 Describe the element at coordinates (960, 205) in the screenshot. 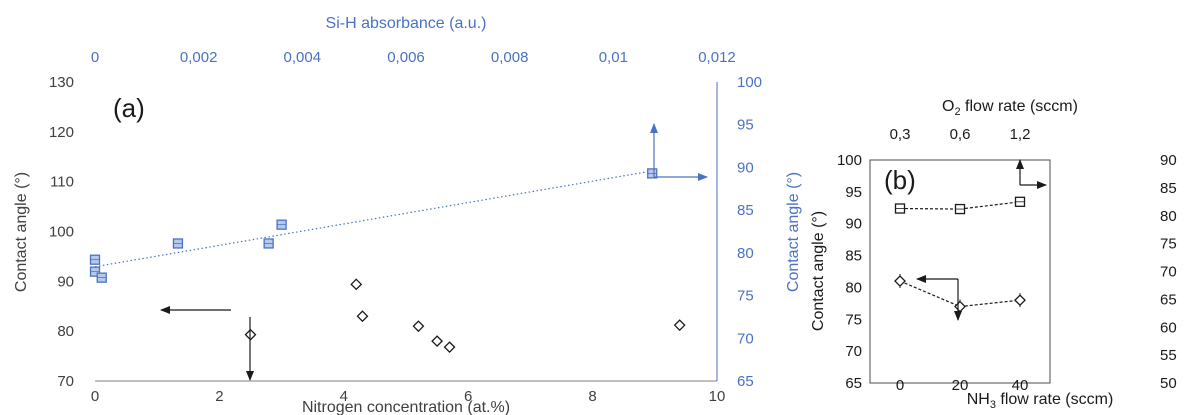

I see `panel-b-o2-series` at that location.